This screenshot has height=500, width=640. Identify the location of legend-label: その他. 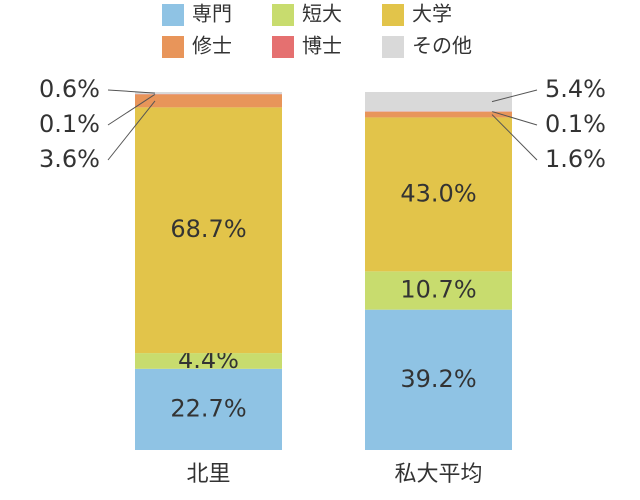
(442, 46).